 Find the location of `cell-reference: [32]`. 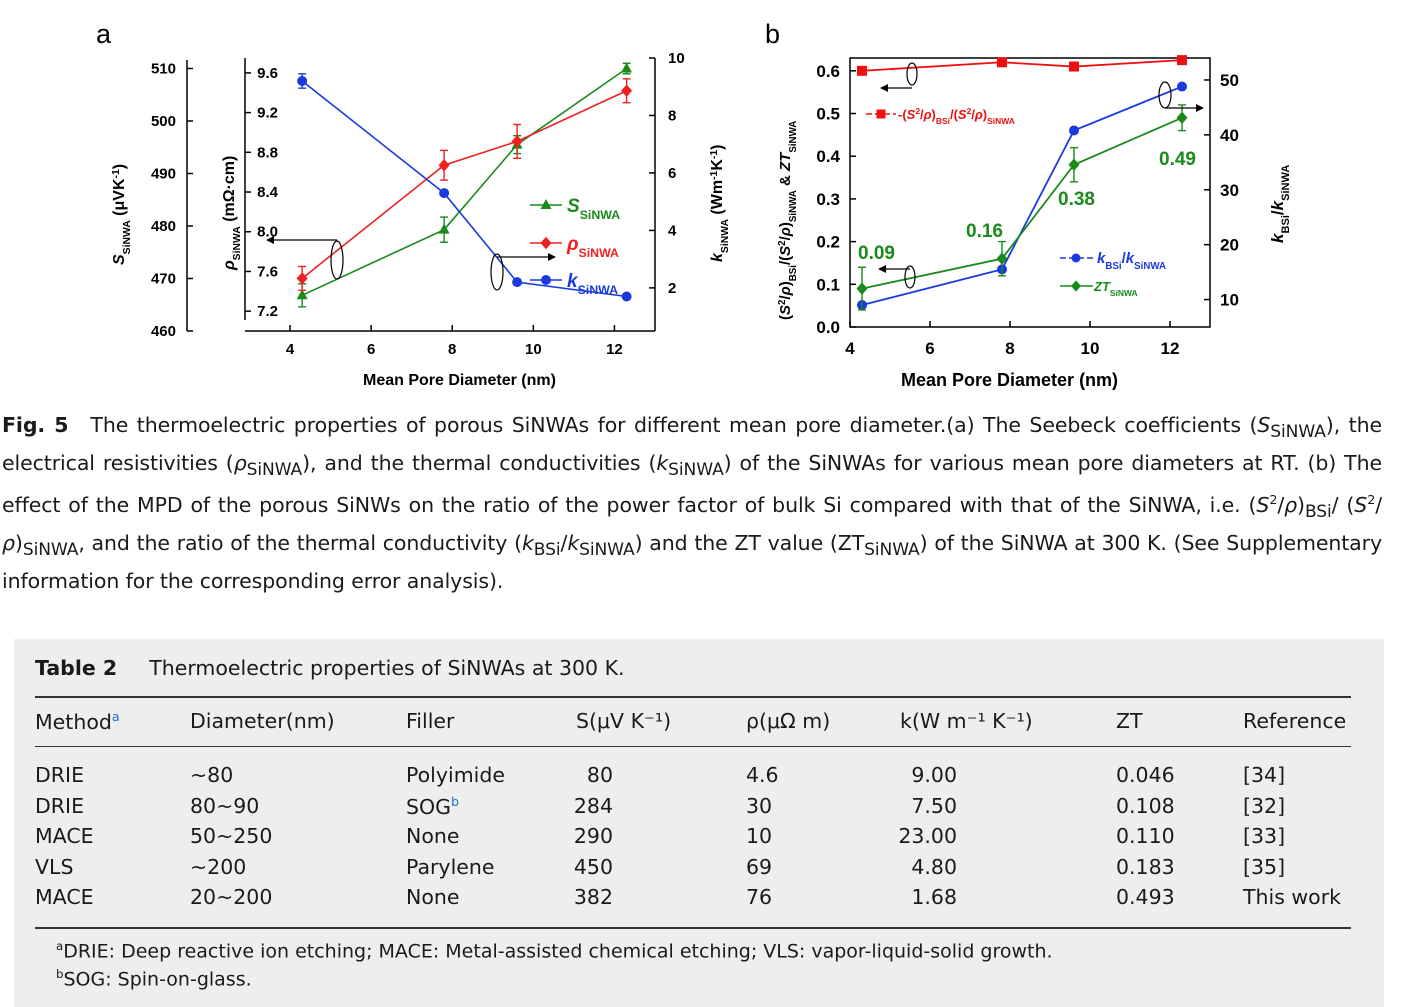

cell-reference: [32] is located at coordinates (1264, 805).